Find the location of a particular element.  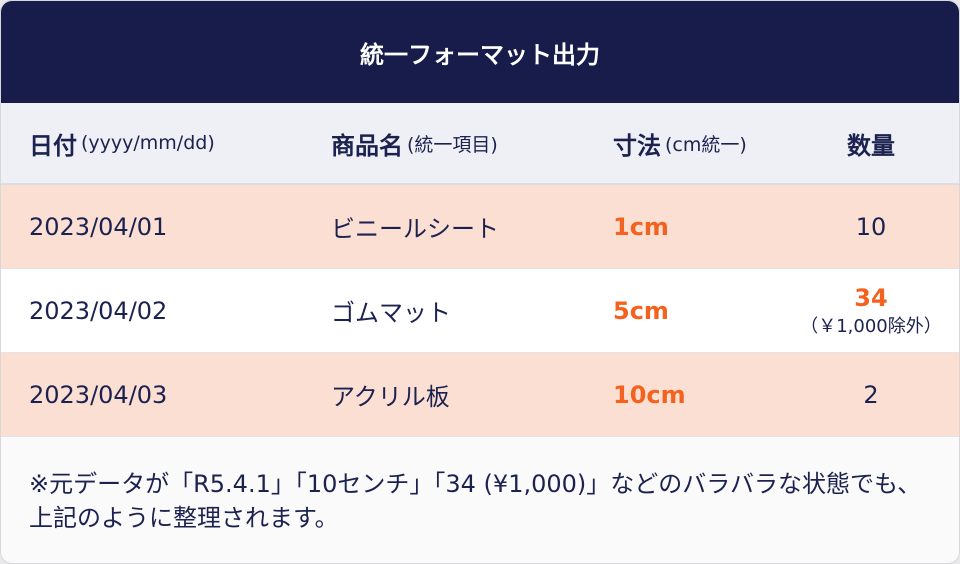

col-name: 商品名 (統一項目) is located at coordinates (414, 143).